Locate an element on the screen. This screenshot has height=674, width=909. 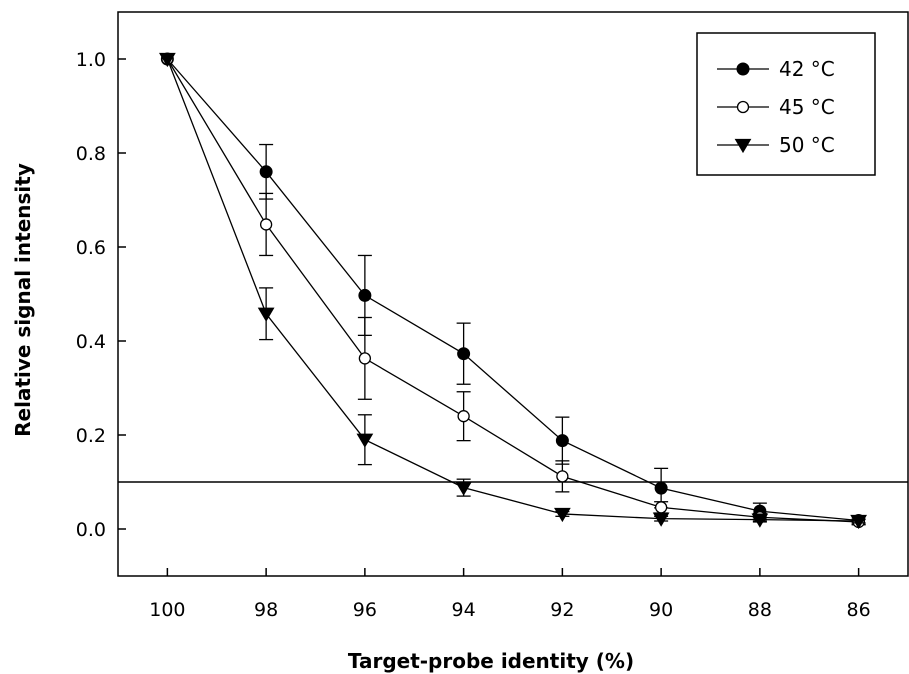
y-axis-title: Relative signal intensity is located at coordinates (23, 300).